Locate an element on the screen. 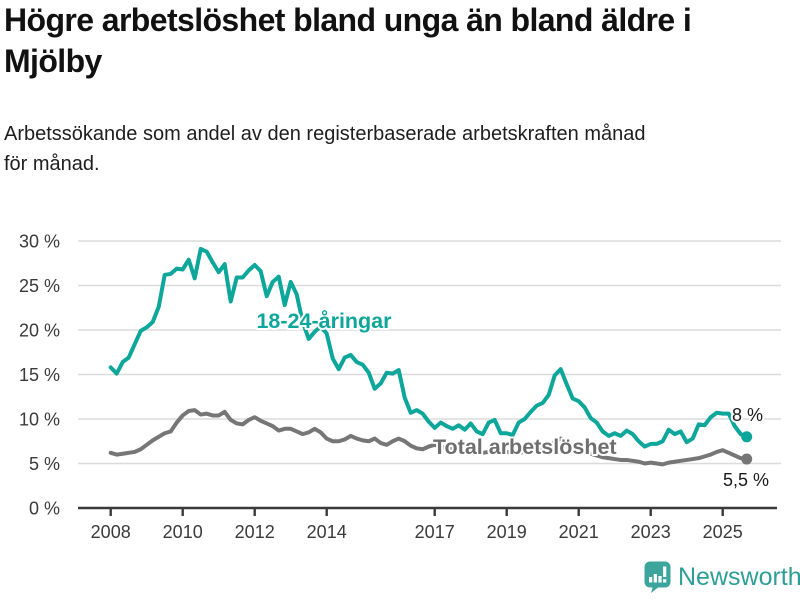 This screenshot has height=600, width=800. y-axis-labels: 0 % 5 % 10 % 15 % 20 % 25 % 30 % is located at coordinates (39, 375).